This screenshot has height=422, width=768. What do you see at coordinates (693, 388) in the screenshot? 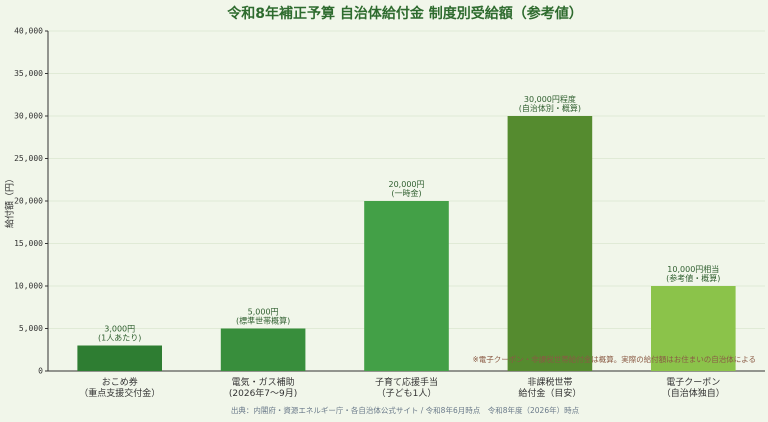
I see `x-tick-label: 電子クーポン（自治体独自）` at bounding box center [693, 388].